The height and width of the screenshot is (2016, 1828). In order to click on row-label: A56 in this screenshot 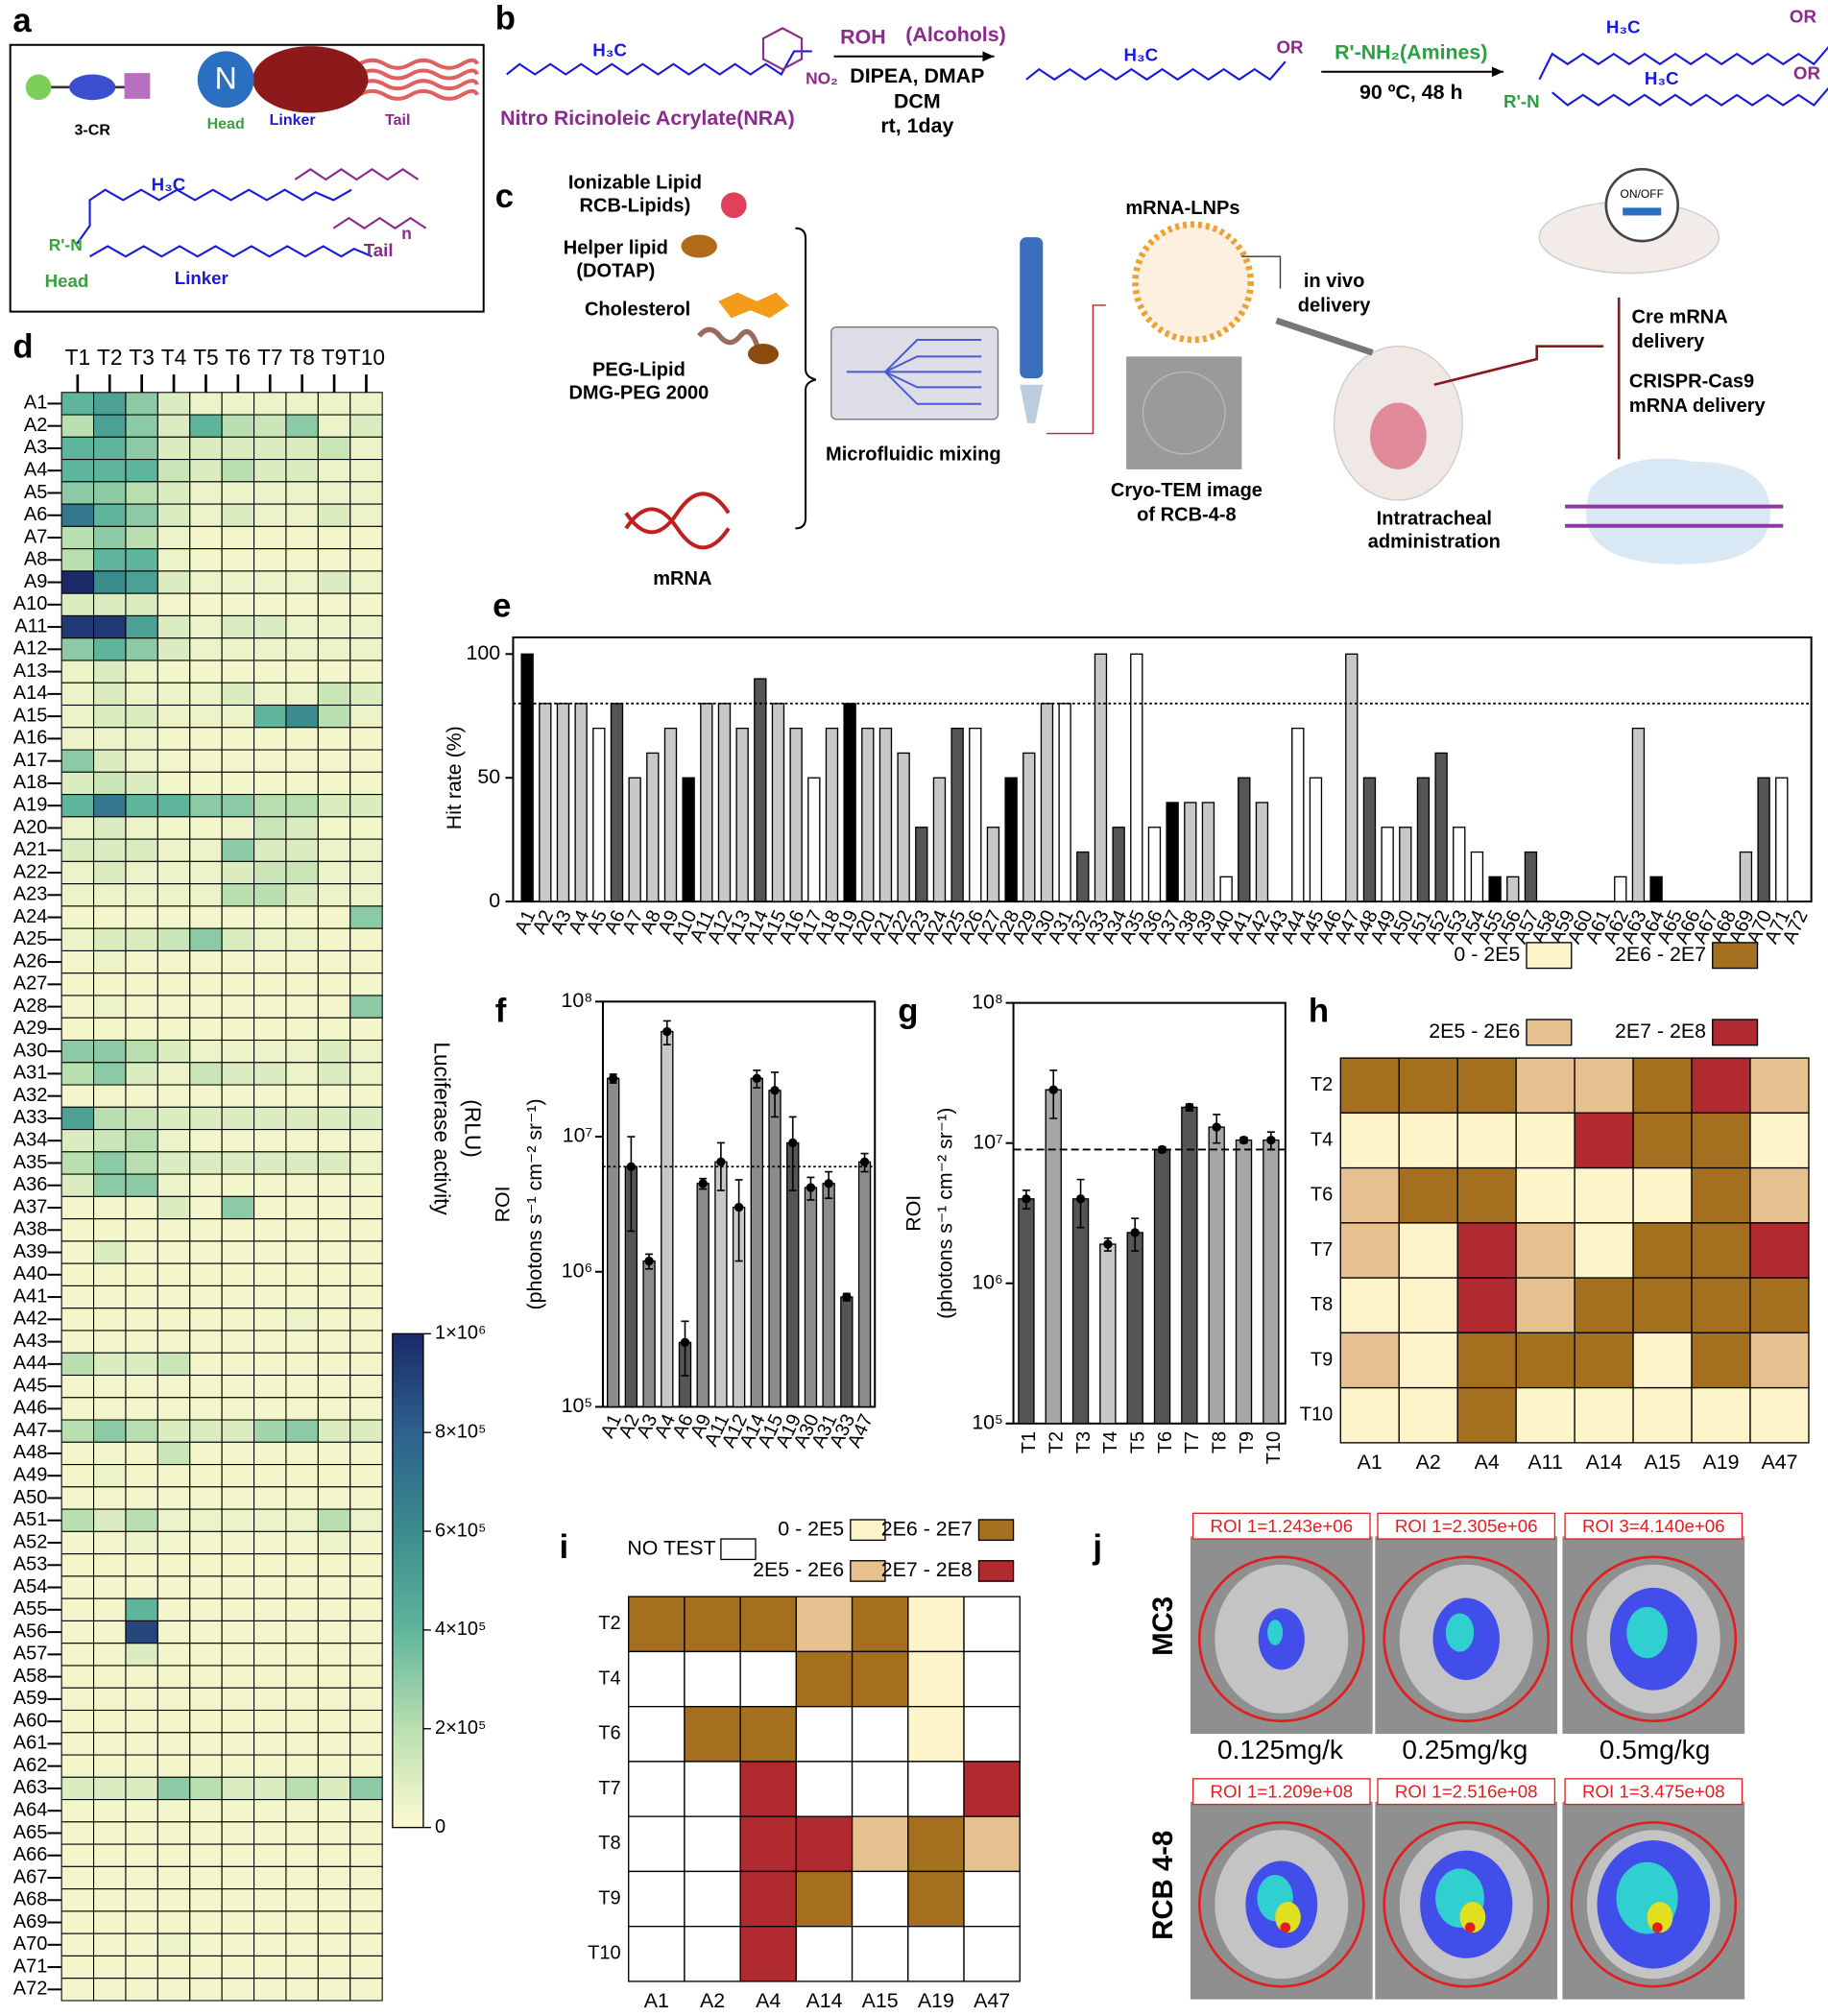, I will do `click(31, 1631)`.